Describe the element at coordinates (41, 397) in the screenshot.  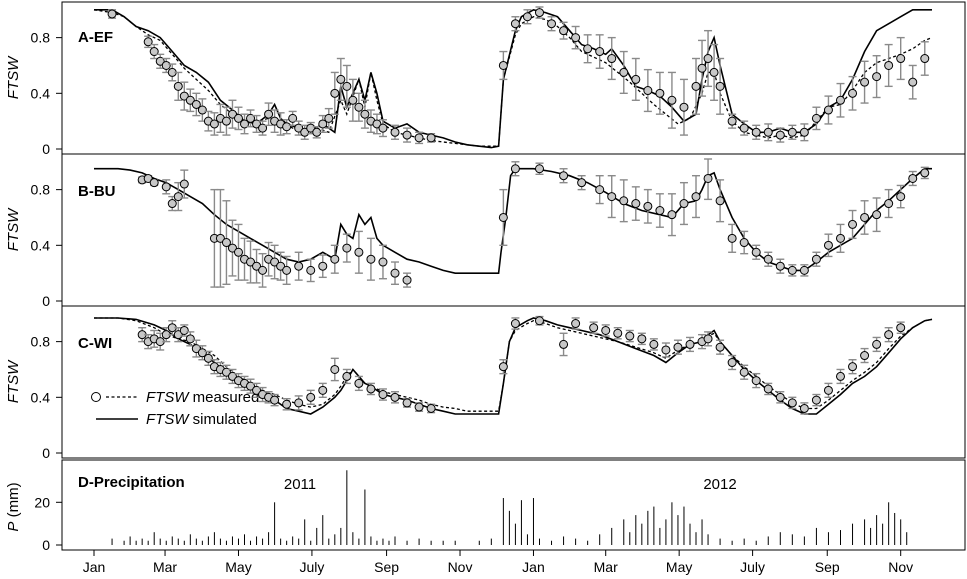
I see `y-tick-label-c-wi-1: 0.4` at that location.